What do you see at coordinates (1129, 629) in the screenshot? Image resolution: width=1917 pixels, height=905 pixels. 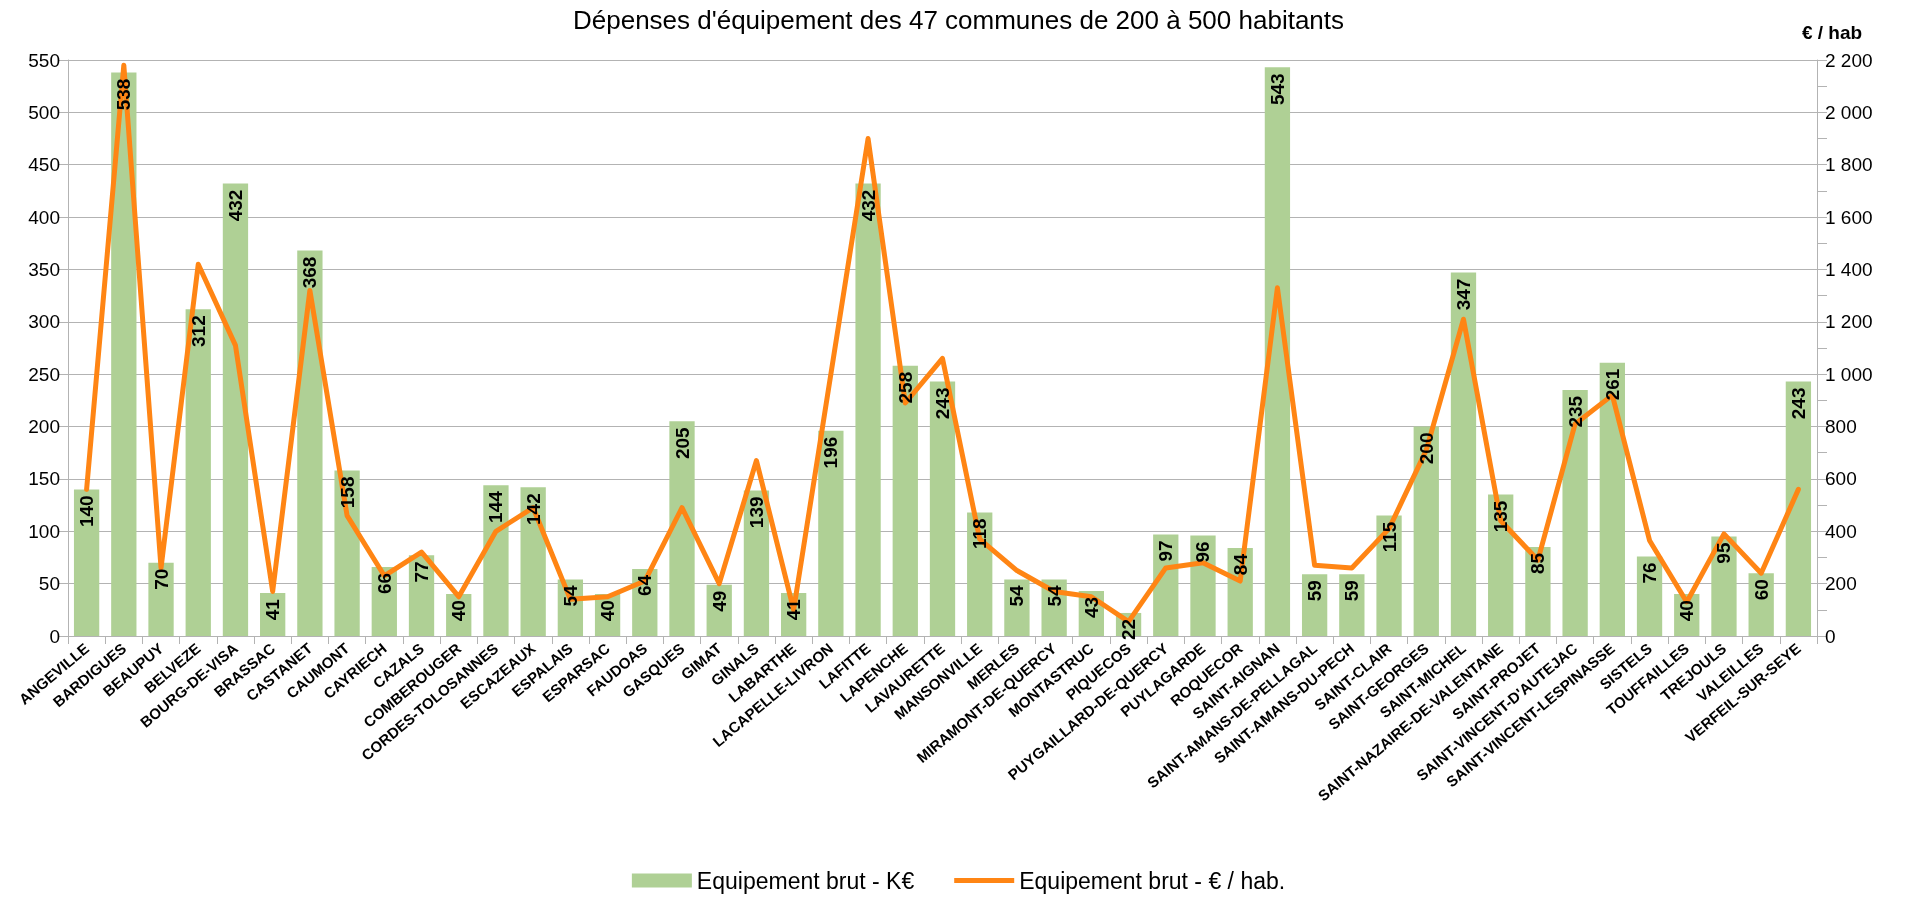 I see `data-label: 22` at bounding box center [1129, 629].